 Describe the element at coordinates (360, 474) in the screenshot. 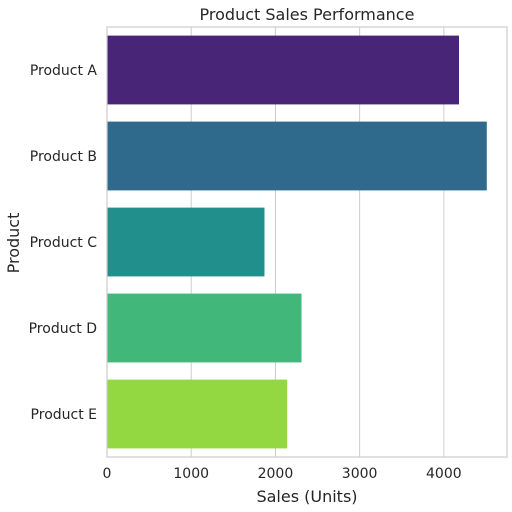

I see `x-tick-label: 3000` at that location.